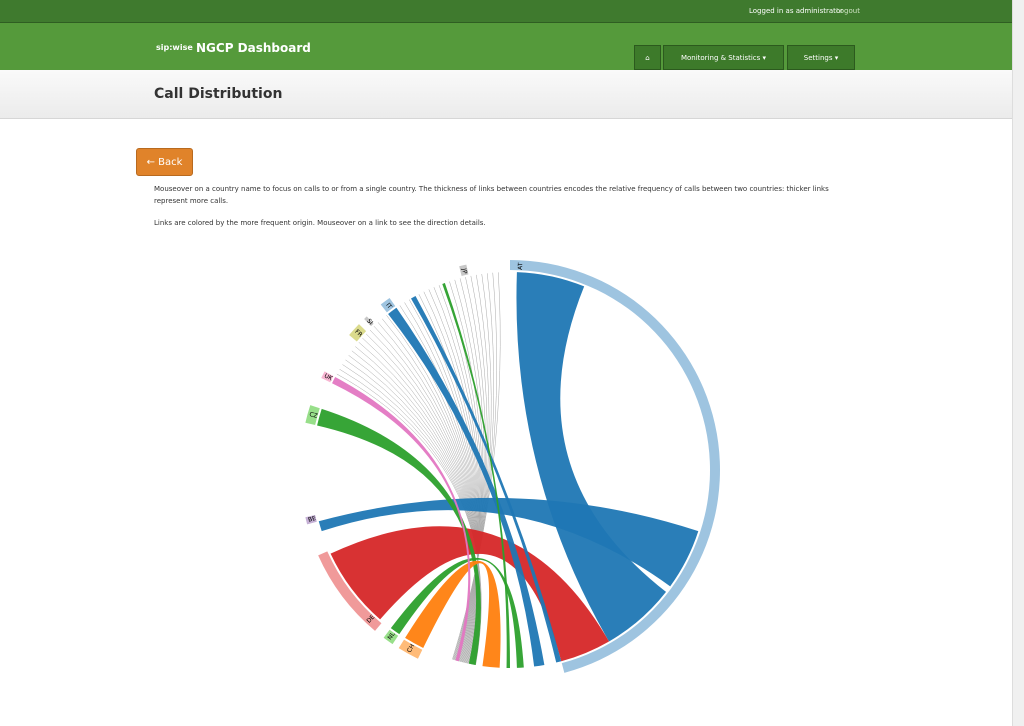  Describe the element at coordinates (720, 58) in the screenshot. I see `monitoring-label: Monitoring & Statistics` at that location.